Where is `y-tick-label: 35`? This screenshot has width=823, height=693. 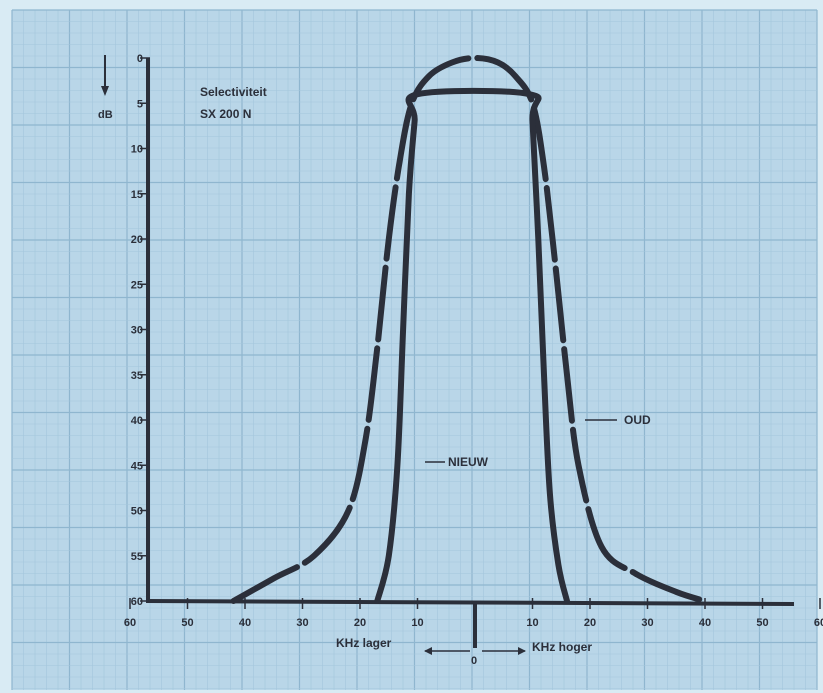
y-tick-label: 35 is located at coordinates (137, 376).